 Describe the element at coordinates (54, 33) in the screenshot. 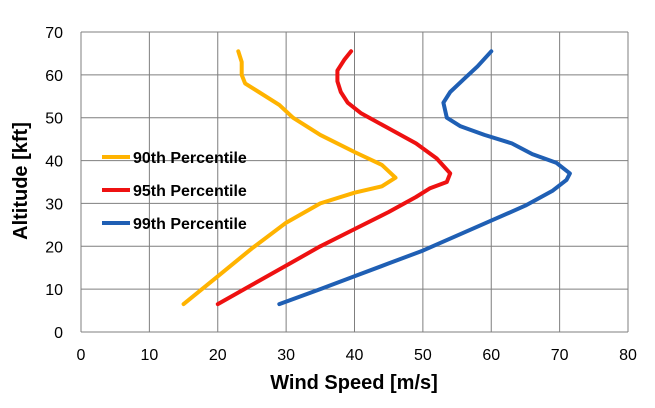

I see `y-tick-label: 70` at that location.